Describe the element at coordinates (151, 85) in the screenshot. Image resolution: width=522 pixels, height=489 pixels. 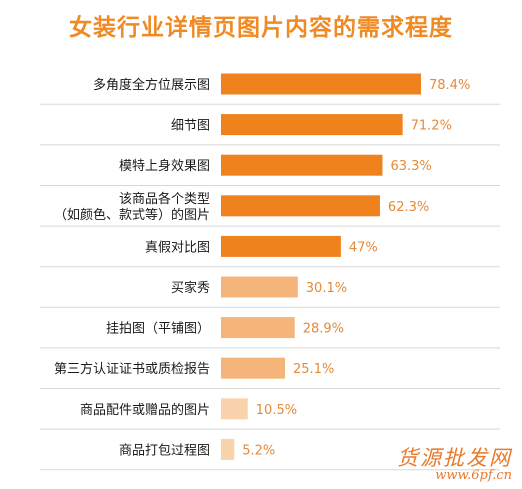
I see `category-label: 多角度全方位展示图` at that location.